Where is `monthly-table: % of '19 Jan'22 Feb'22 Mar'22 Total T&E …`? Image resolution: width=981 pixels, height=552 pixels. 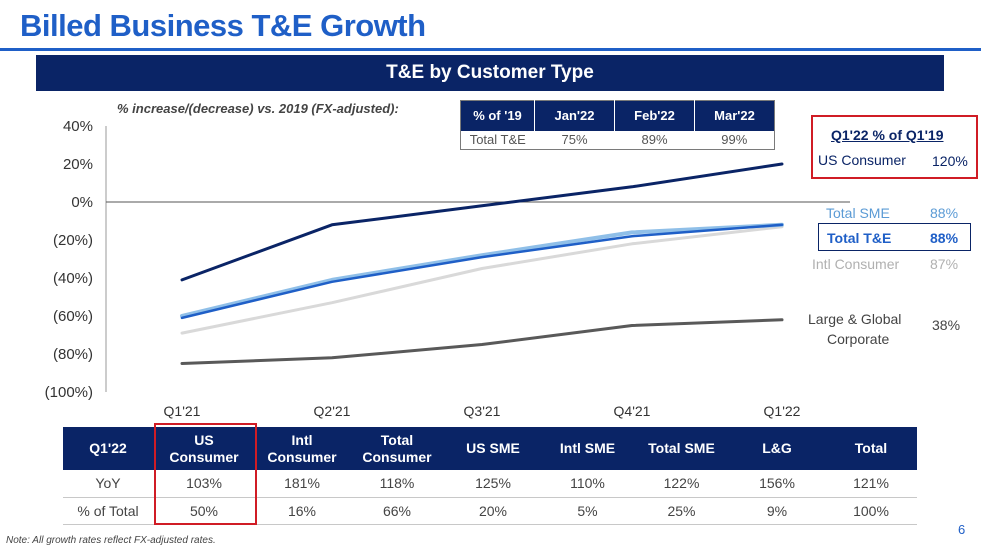
monthly-table: % of '19 Jan'22 Feb'22 Mar'22 Total T&E … is located at coordinates (617, 125).